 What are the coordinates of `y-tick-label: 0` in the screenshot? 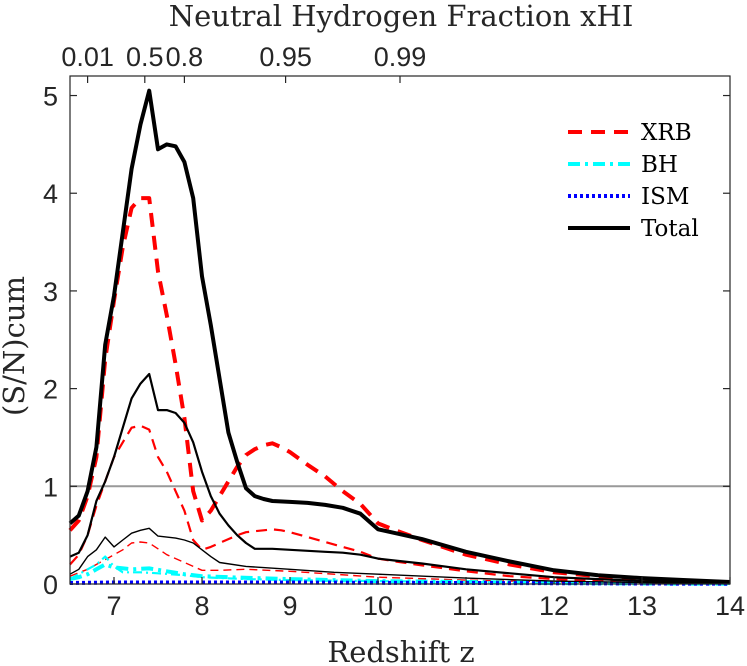 It's located at (50, 585).